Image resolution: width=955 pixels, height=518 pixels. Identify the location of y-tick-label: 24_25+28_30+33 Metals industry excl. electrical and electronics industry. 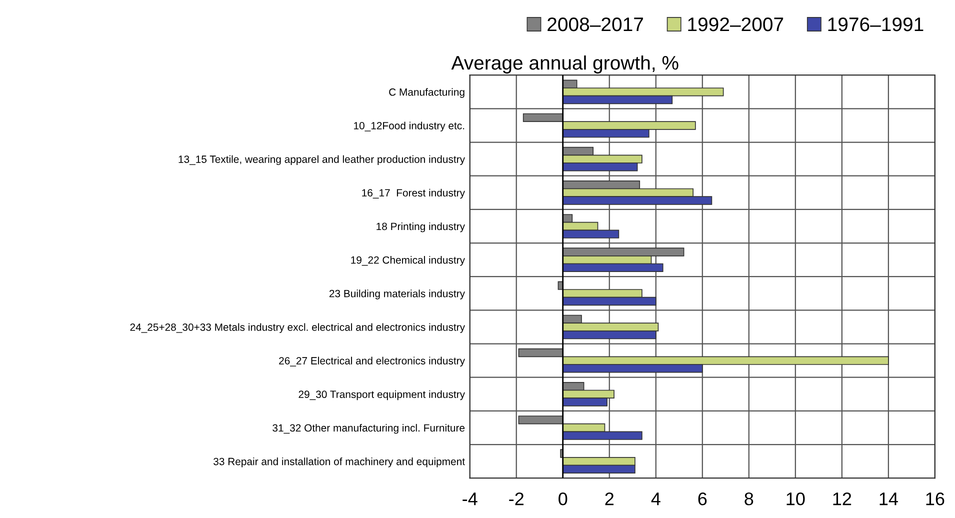
(297, 328).